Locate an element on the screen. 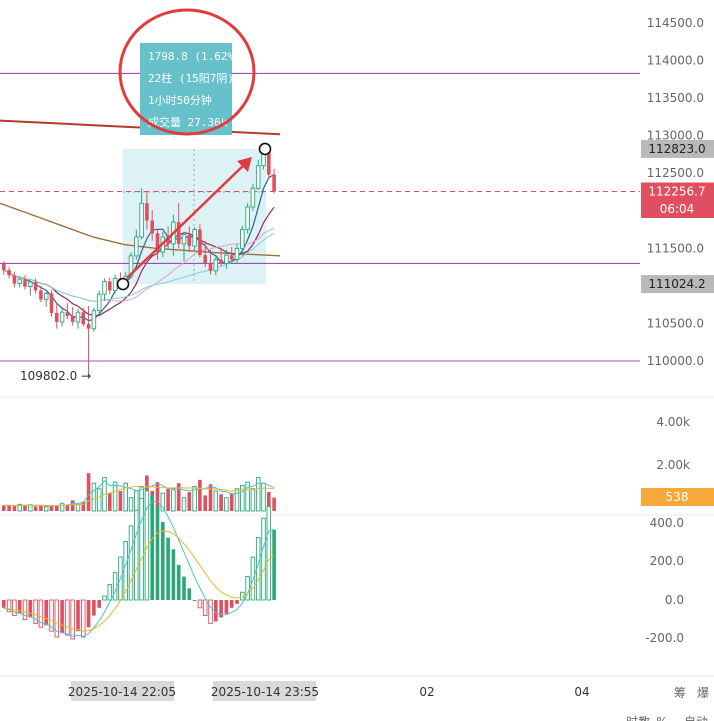  volume-tag-background is located at coordinates (677, 497).